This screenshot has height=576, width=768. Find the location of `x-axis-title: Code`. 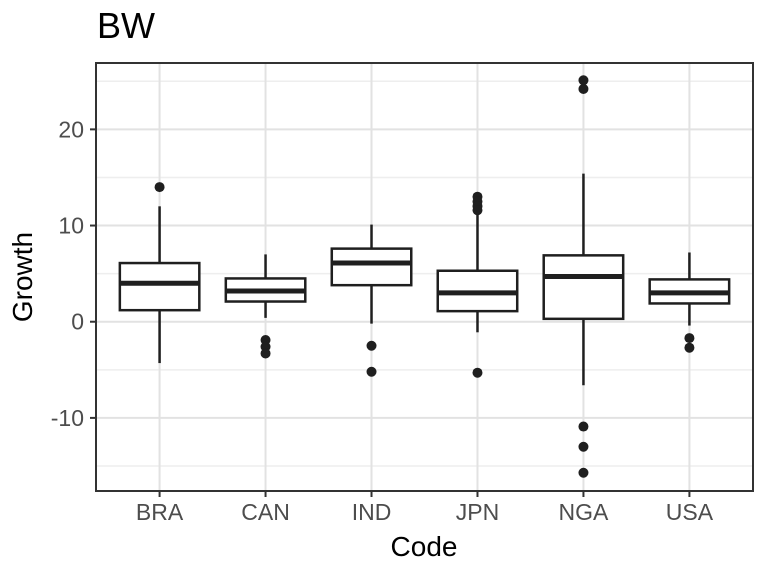

x-axis-title: Code is located at coordinates (424, 546).